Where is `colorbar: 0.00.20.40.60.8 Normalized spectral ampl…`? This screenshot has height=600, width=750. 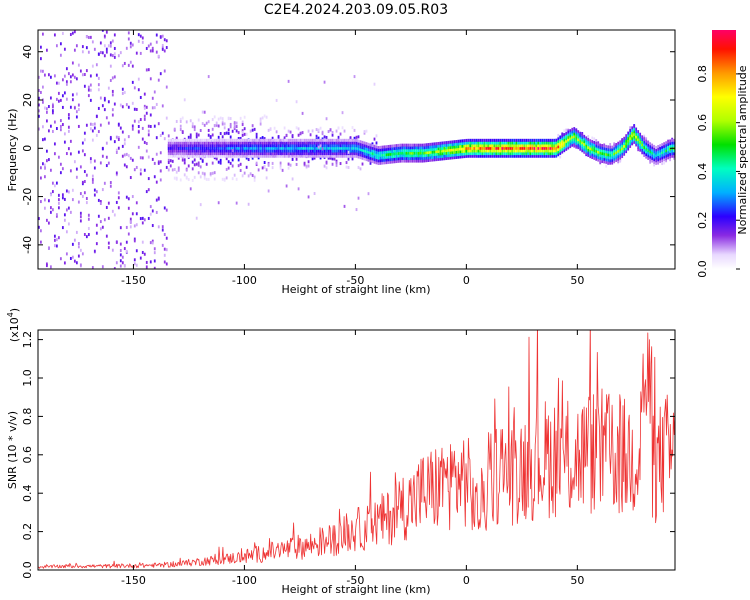
colorbar: 0.00.20.40.60.8 Normalized spectral ampl… is located at coordinates (722, 154).